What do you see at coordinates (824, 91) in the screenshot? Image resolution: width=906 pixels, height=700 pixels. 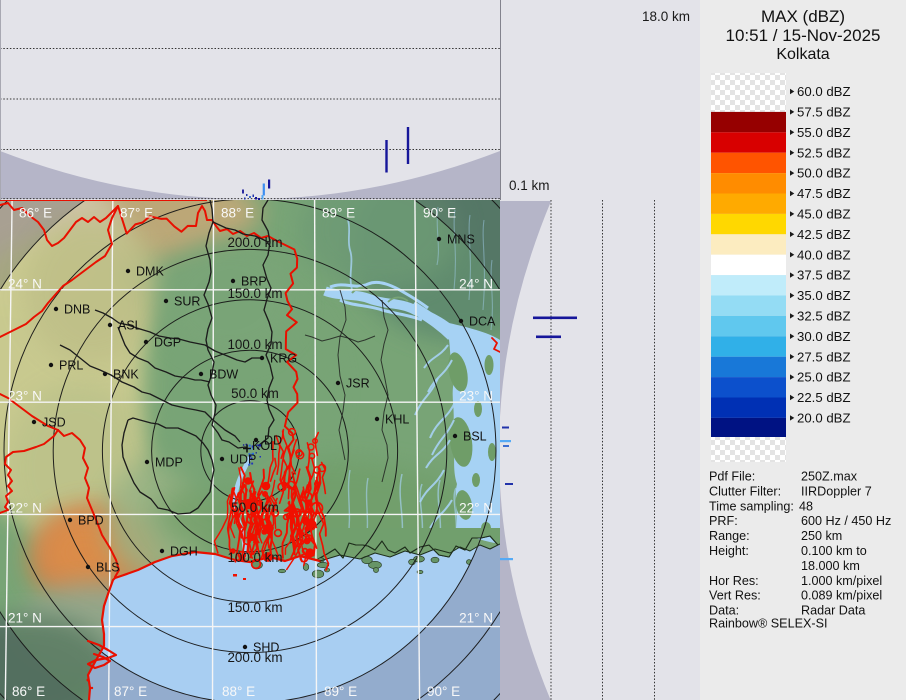 I see `svg-text: 60.0 dBZ` at bounding box center [824, 91].